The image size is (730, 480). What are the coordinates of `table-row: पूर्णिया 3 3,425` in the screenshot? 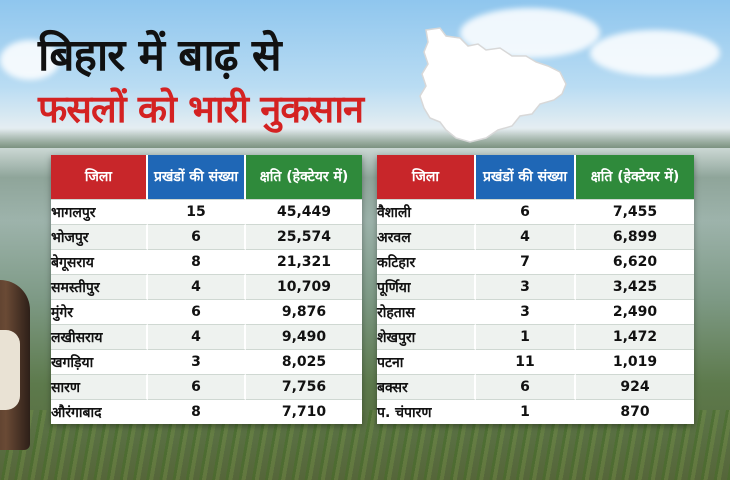 It's located at (535, 286).